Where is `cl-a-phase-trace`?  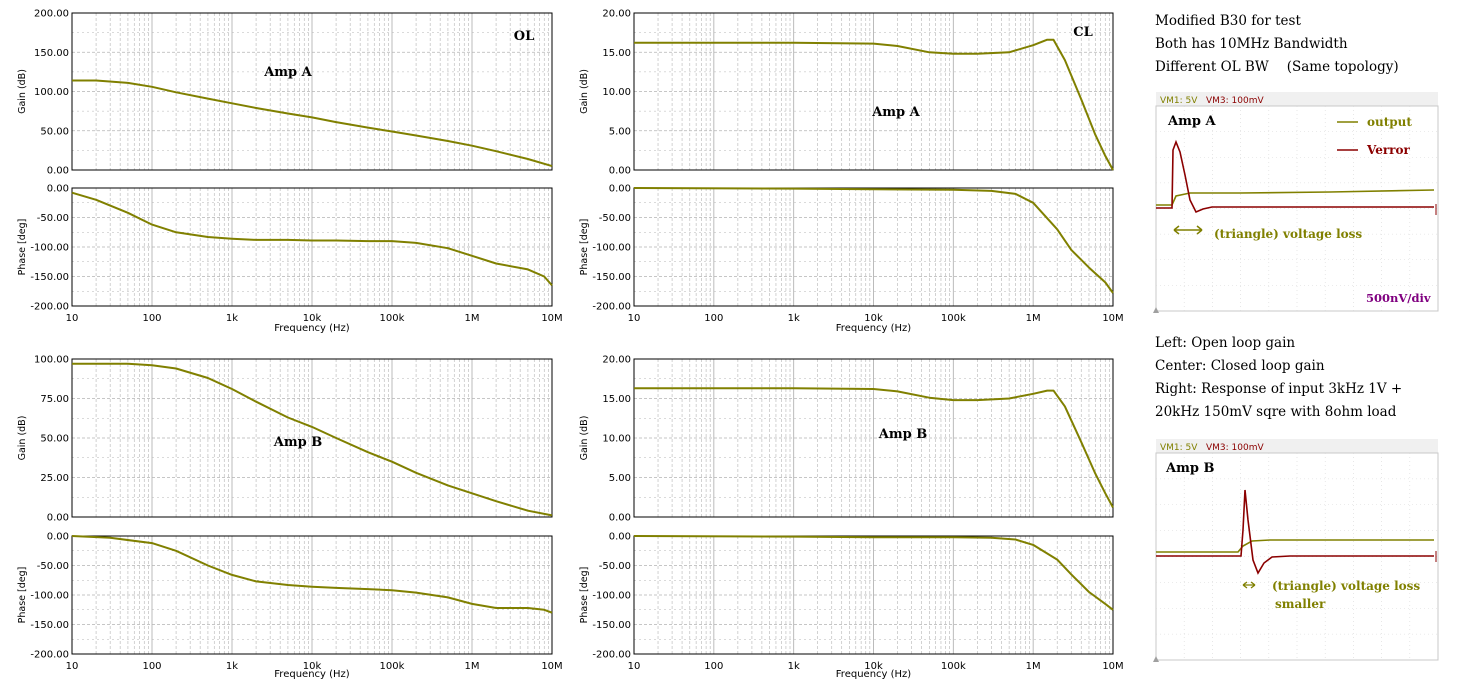
cl-a-phase-trace is located at coordinates (873, 240).